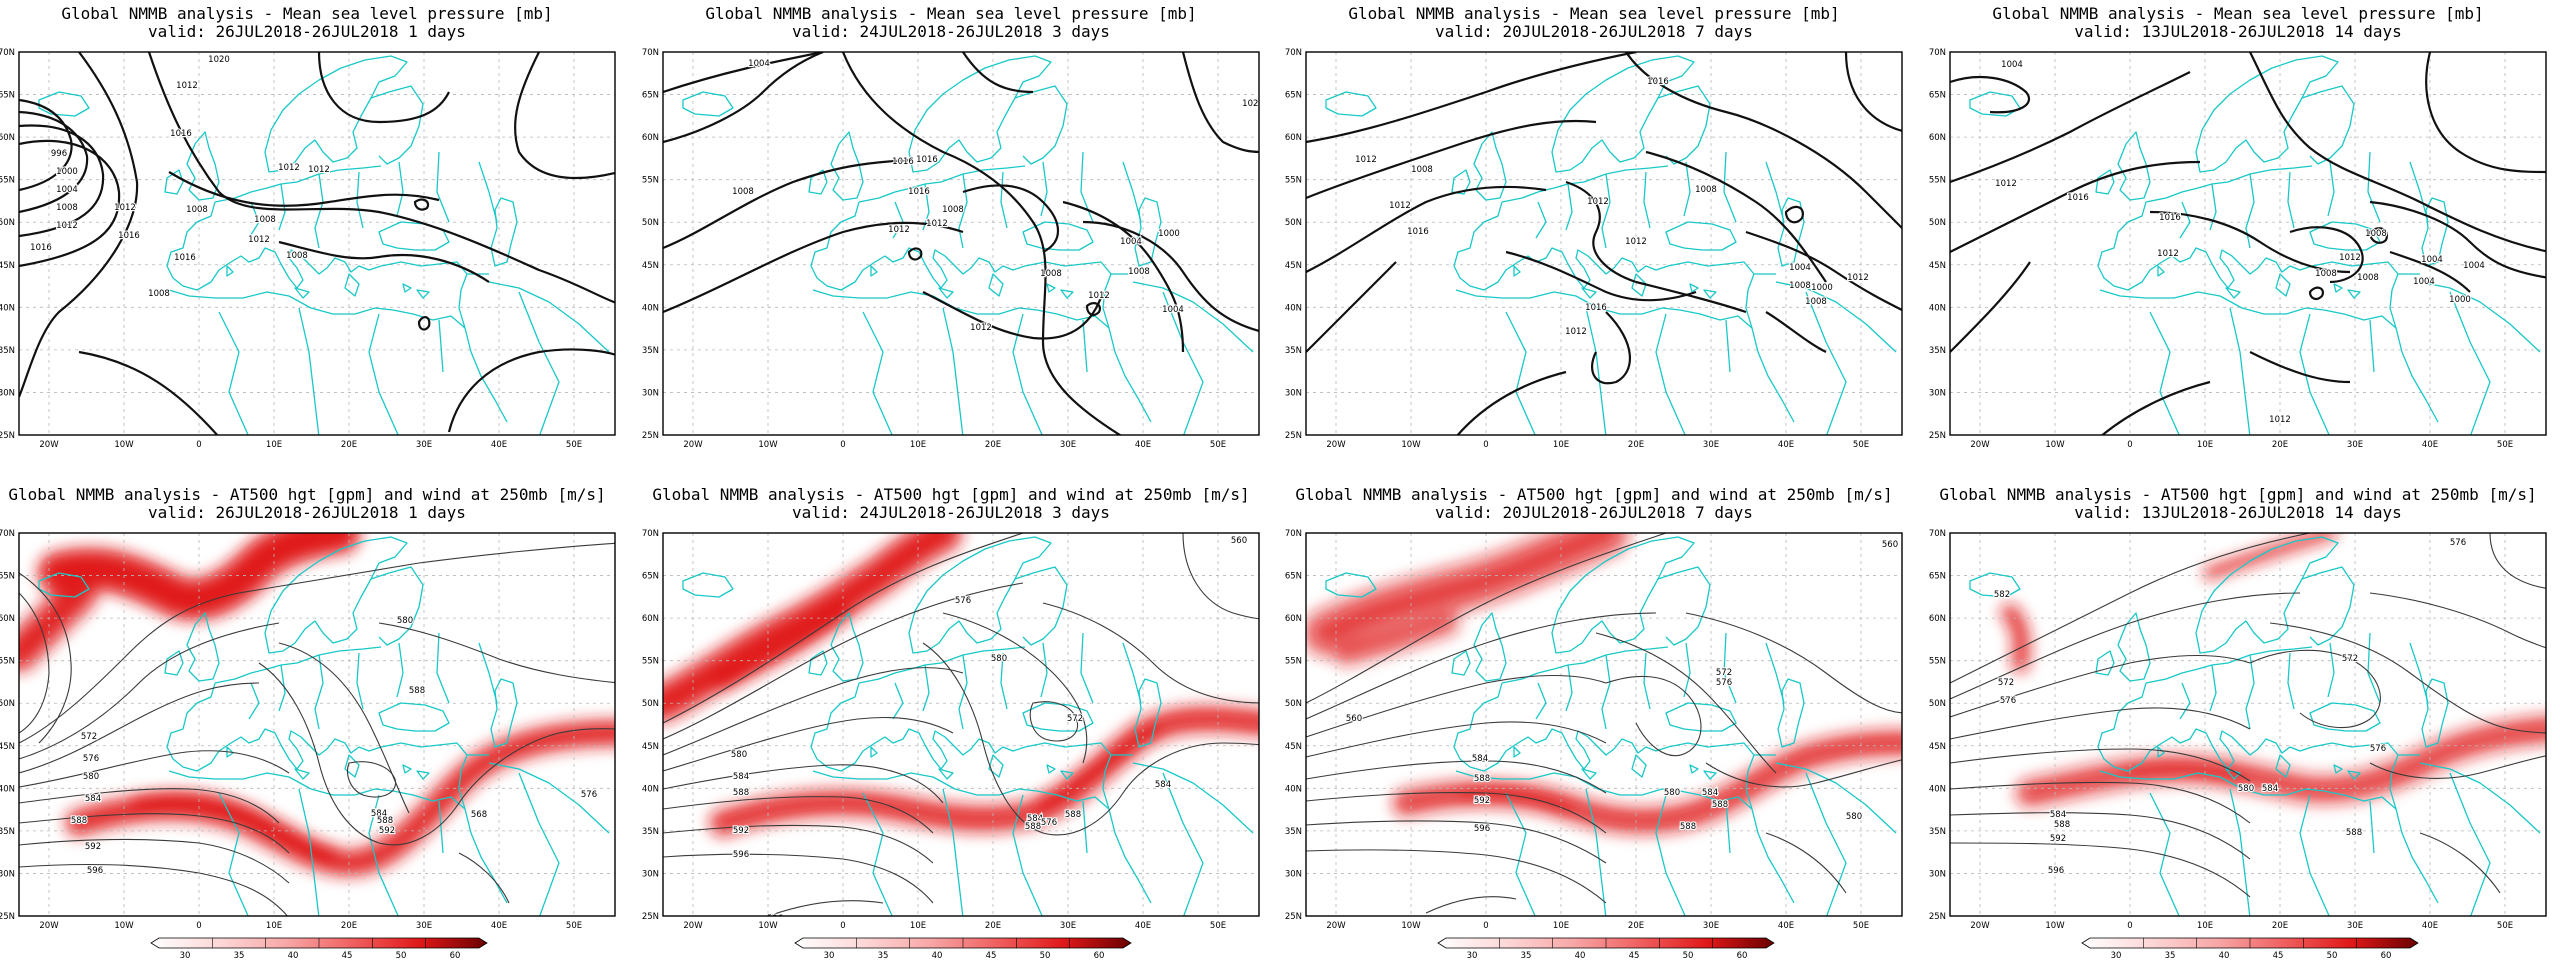 This screenshot has height=960, width=2560. I want to click on jet-shading, so click(961, 685).